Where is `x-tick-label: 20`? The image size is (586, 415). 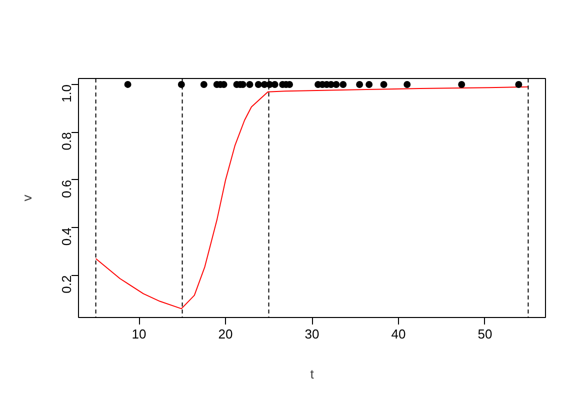 x-tick-label: 20 is located at coordinates (225, 334).